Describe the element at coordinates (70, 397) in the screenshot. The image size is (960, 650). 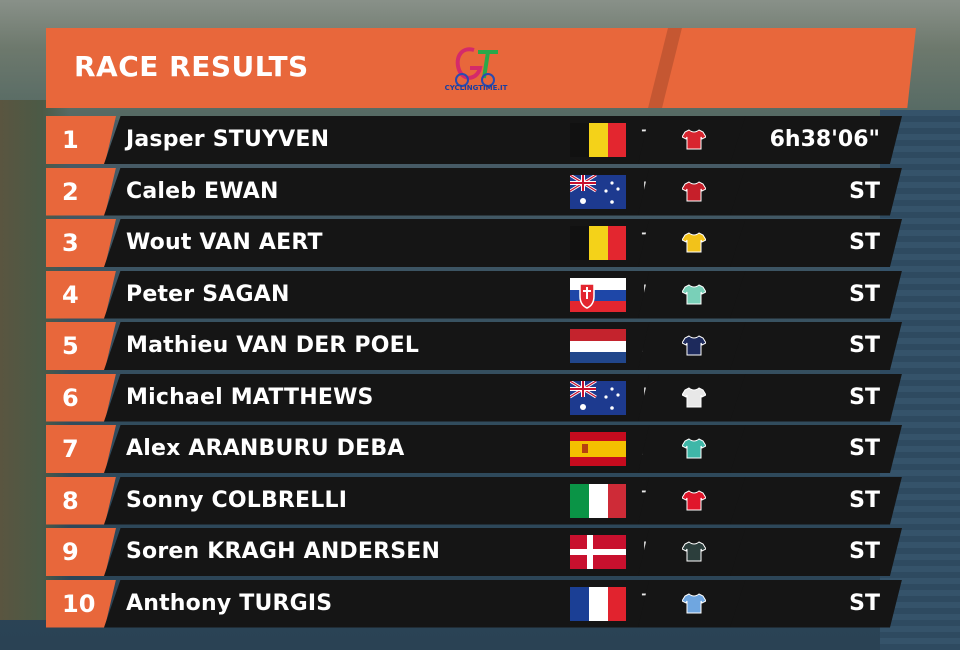
I see `rank-number: 6` at that location.